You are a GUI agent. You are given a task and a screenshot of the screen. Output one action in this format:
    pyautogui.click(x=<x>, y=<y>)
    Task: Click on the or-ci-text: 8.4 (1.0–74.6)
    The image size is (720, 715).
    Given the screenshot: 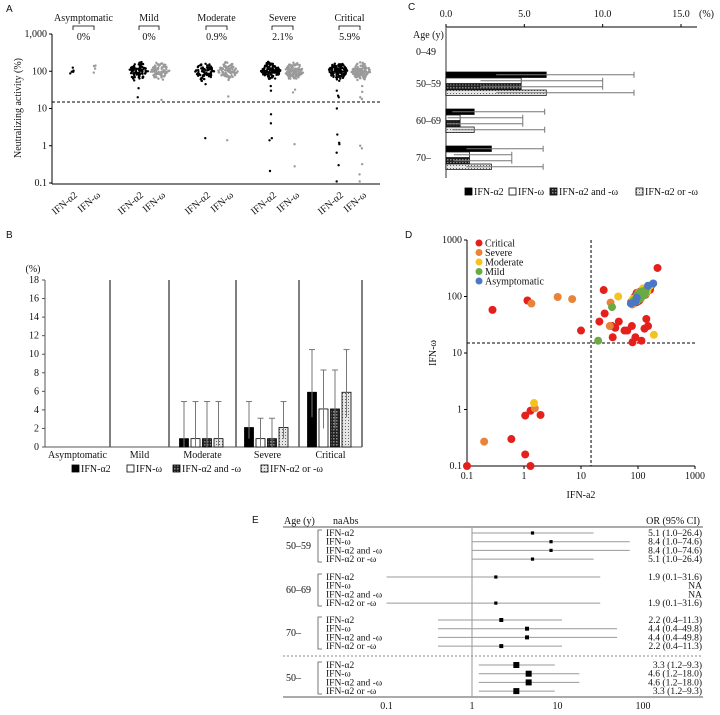 What is the action you would take?
    pyautogui.click(x=675, y=550)
    